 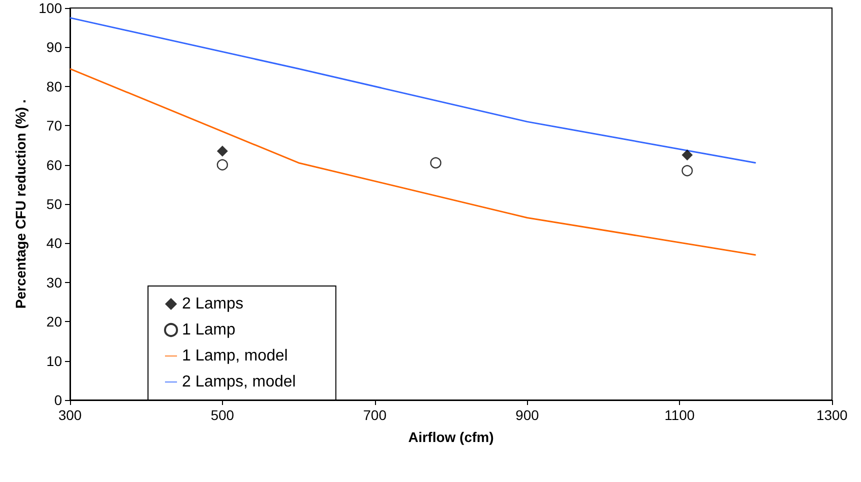 What do you see at coordinates (54, 243) in the screenshot?
I see `y-tick-label: 40` at bounding box center [54, 243].